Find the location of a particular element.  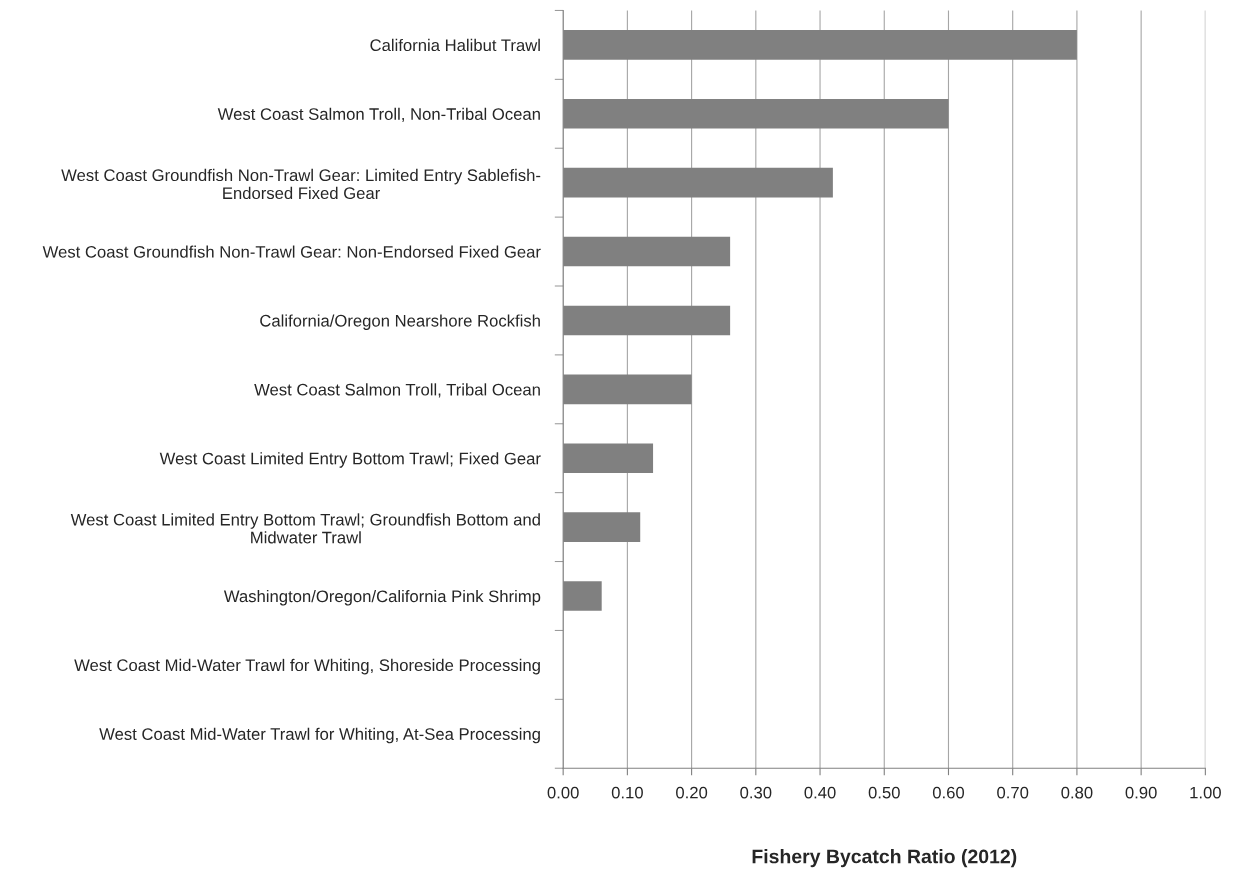

x-tick-label: 0.50 is located at coordinates (884, 792).